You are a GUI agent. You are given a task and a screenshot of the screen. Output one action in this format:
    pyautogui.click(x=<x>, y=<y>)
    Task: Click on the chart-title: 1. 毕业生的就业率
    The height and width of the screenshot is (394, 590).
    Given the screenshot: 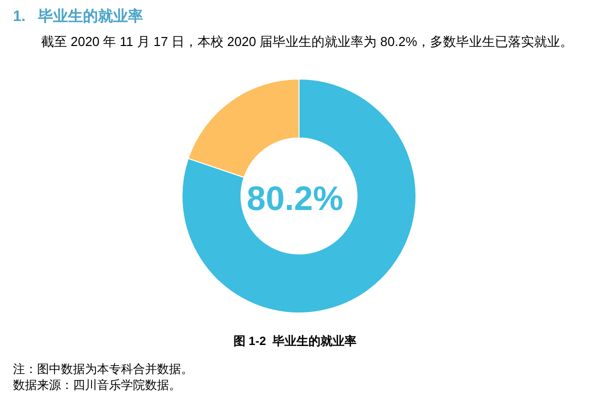 What is the action you would take?
    pyautogui.click(x=78, y=16)
    